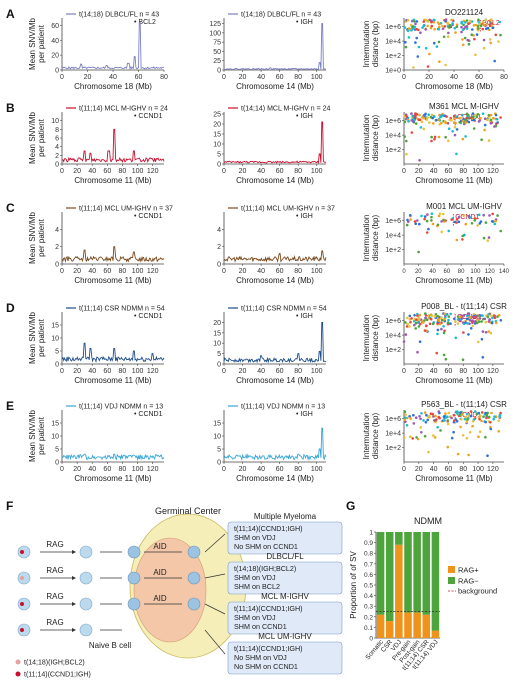  Describe the element at coordinates (217, 135) in the screenshot. I see `y-tick-label: 15` at that location.